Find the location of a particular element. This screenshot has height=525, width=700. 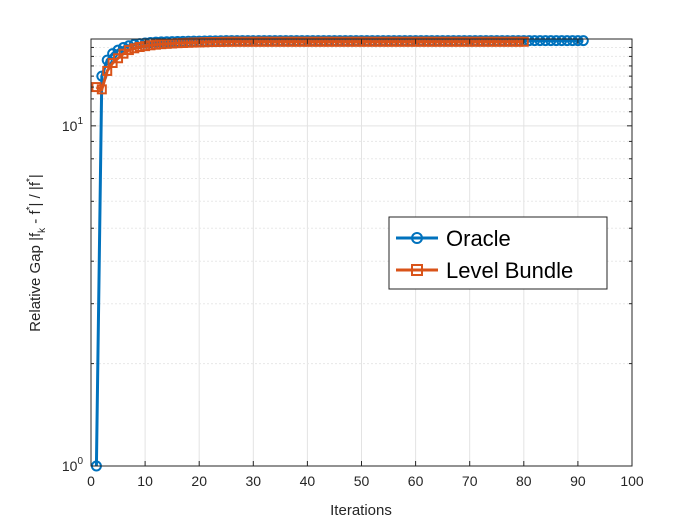

legend-oracle-marker is located at coordinates (417, 238).